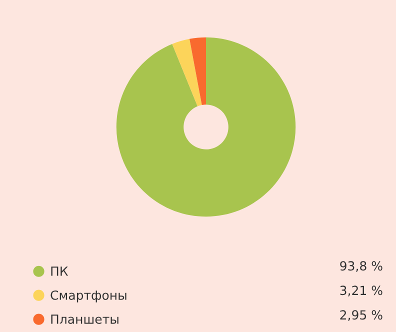 The width and height of the screenshot is (396, 332). Describe the element at coordinates (361, 315) in the screenshot. I see `data-label: 2,95 %` at that location.